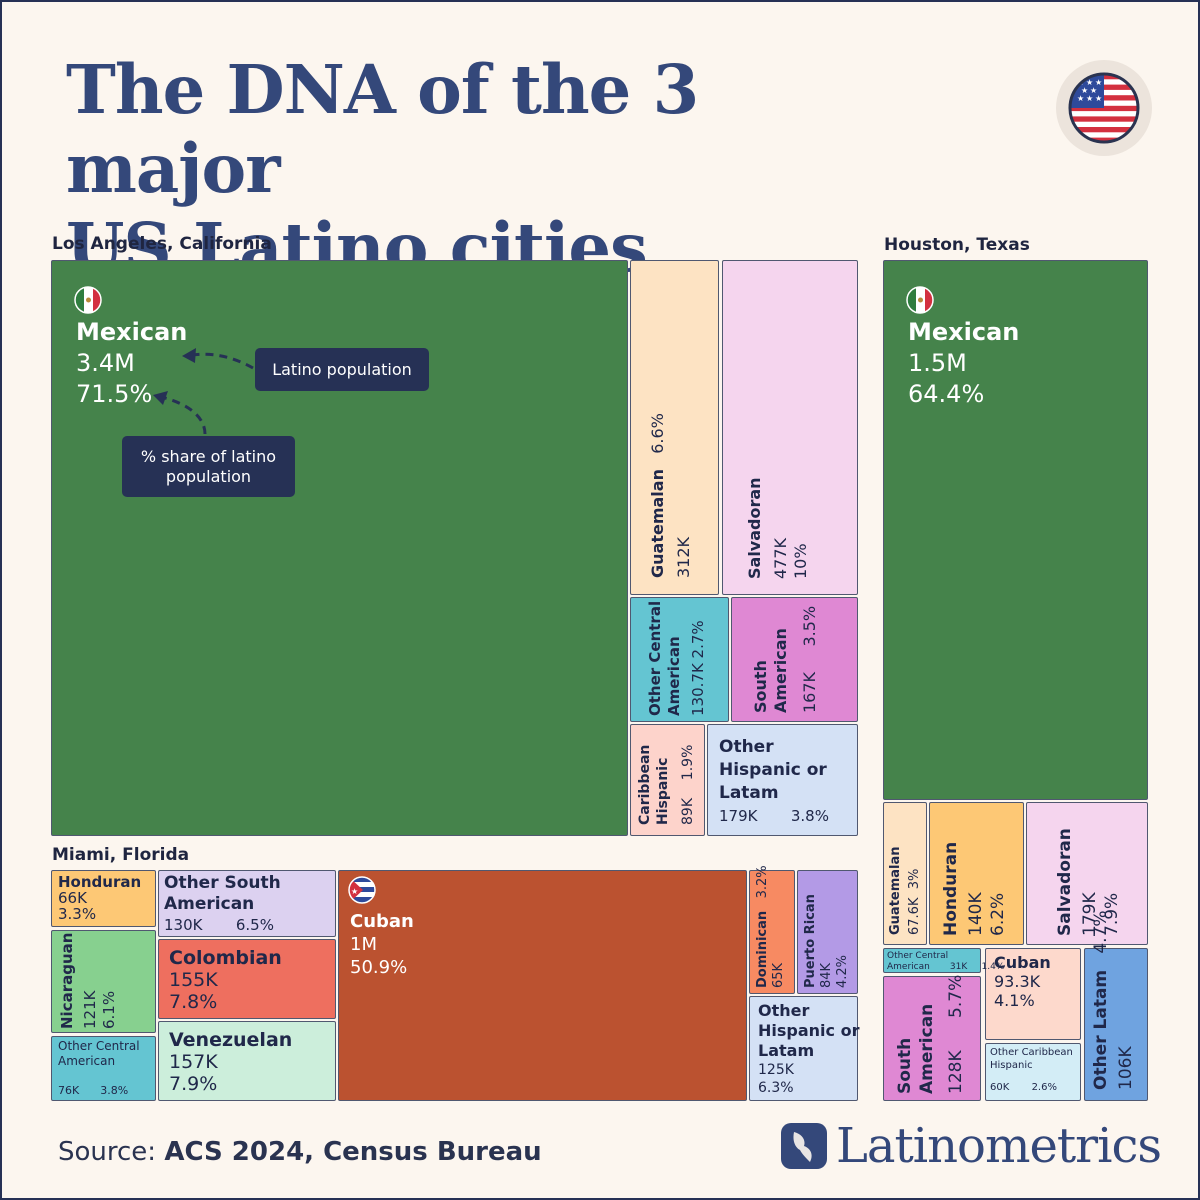 This screenshot has height=1200, width=1200. I want to click on la-salvadoran-value: 477K, so click(780, 558).